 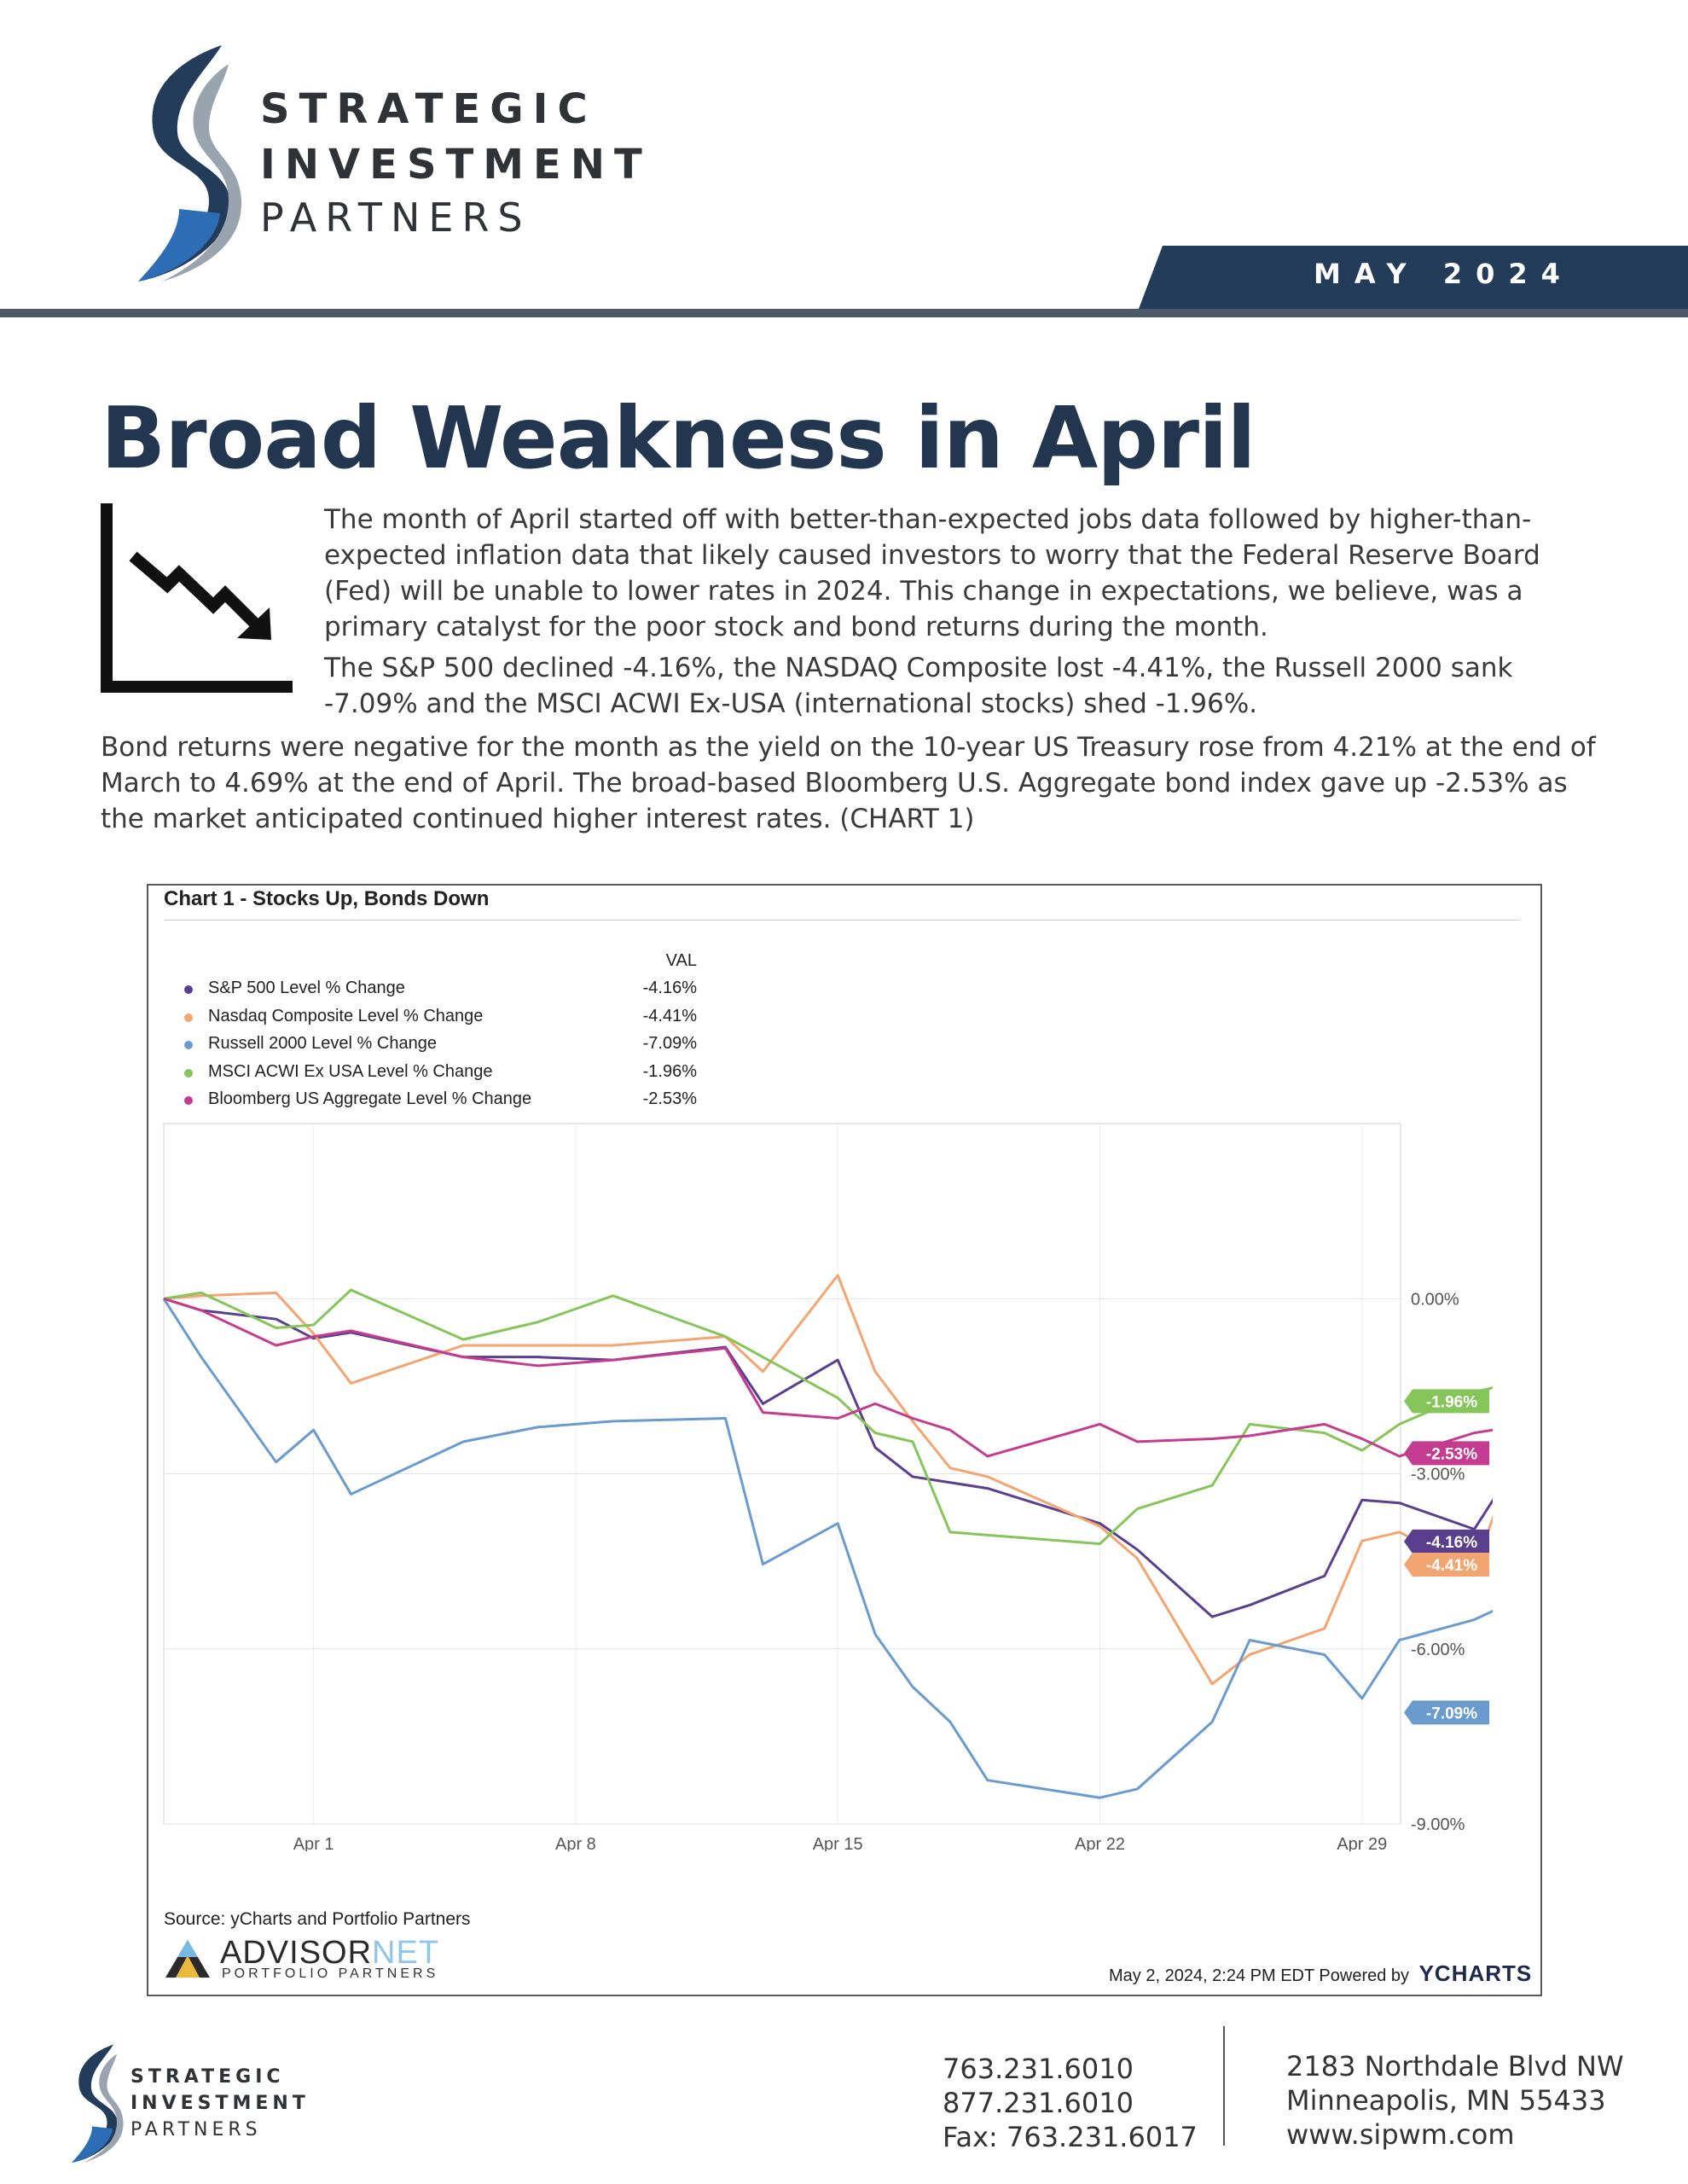 I want to click on footer-logo, so click(x=96, y=2103).